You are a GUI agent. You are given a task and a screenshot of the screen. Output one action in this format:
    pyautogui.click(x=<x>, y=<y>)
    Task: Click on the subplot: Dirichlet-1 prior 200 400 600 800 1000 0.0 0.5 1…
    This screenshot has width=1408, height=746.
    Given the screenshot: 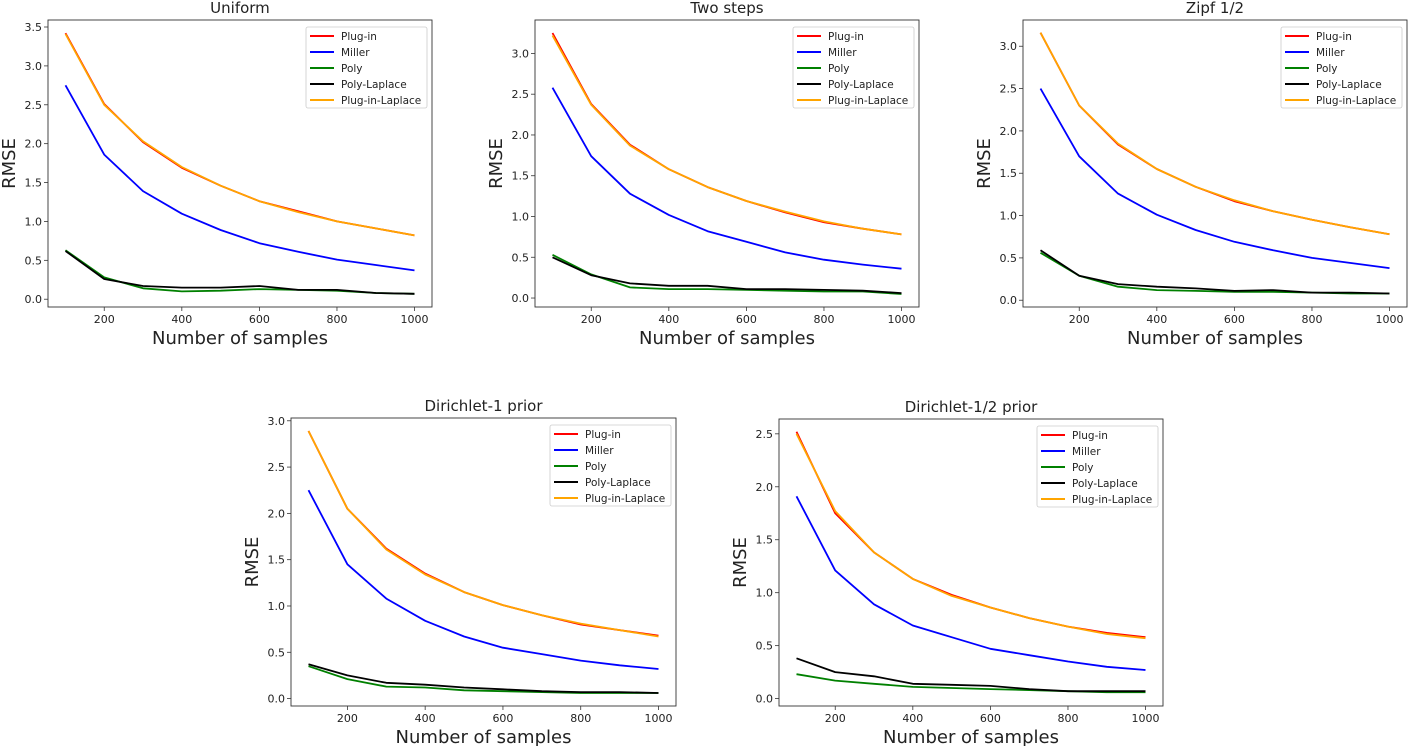 What is the action you would take?
    pyautogui.click(x=459, y=571)
    